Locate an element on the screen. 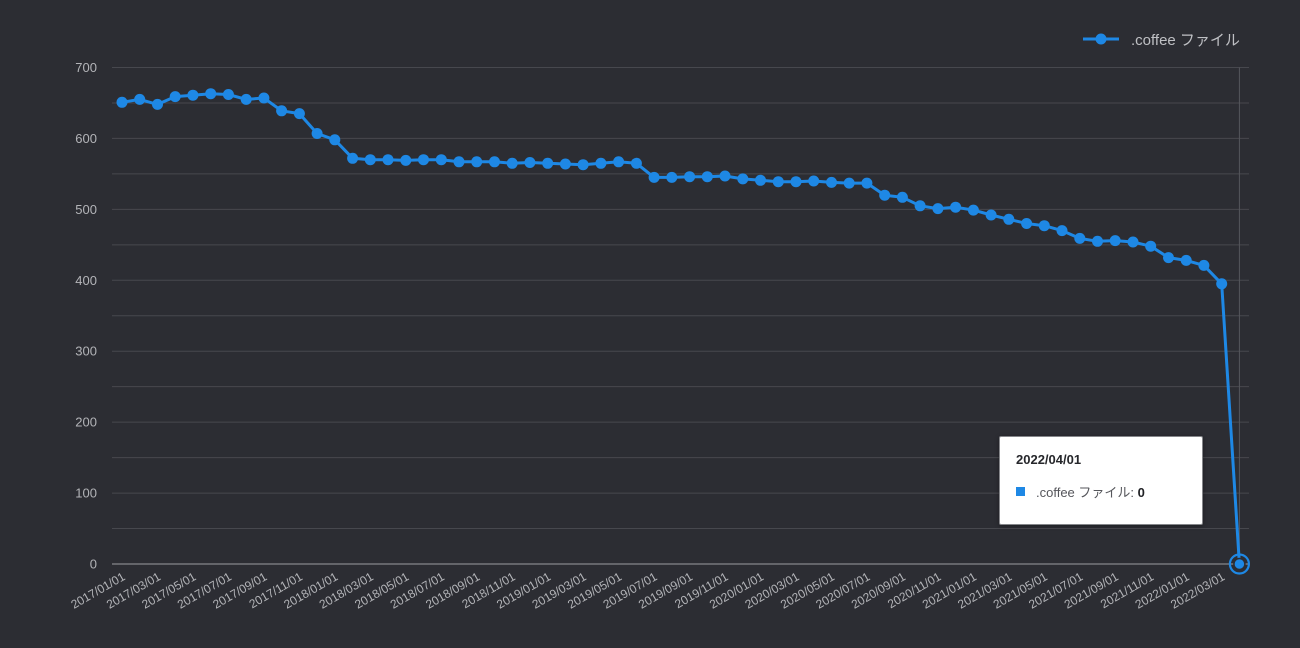 This screenshot has height=648, width=1300. y-axis-tick-label: 200 is located at coordinates (86, 422).